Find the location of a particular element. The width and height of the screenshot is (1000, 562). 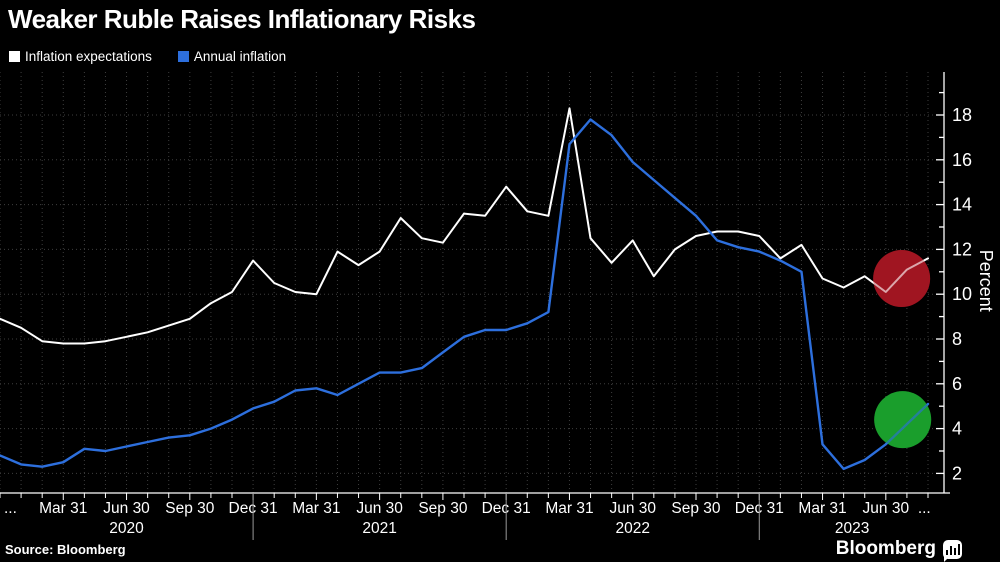

highlight-circle is located at coordinates (903, 420).